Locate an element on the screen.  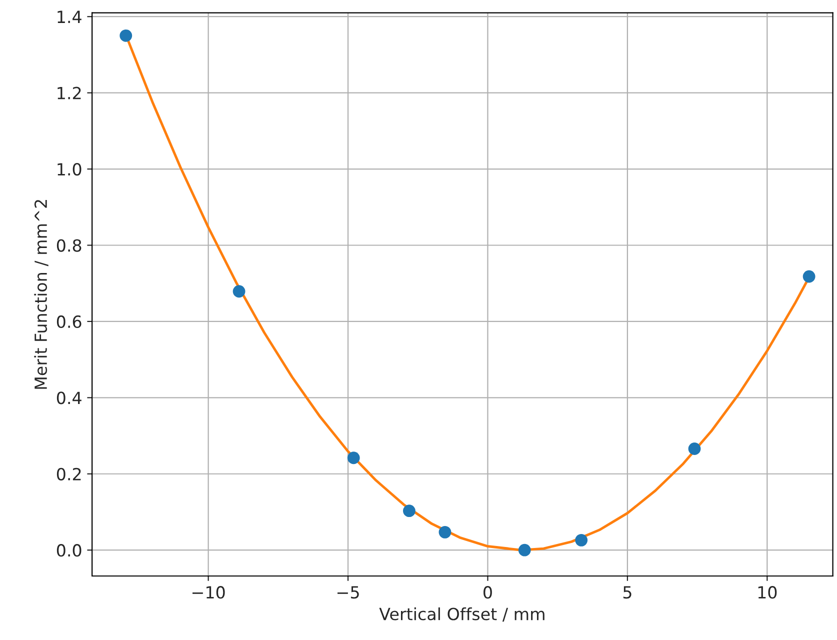
y-axis-title: Merit Function / mm^2 is located at coordinates (41, 294).